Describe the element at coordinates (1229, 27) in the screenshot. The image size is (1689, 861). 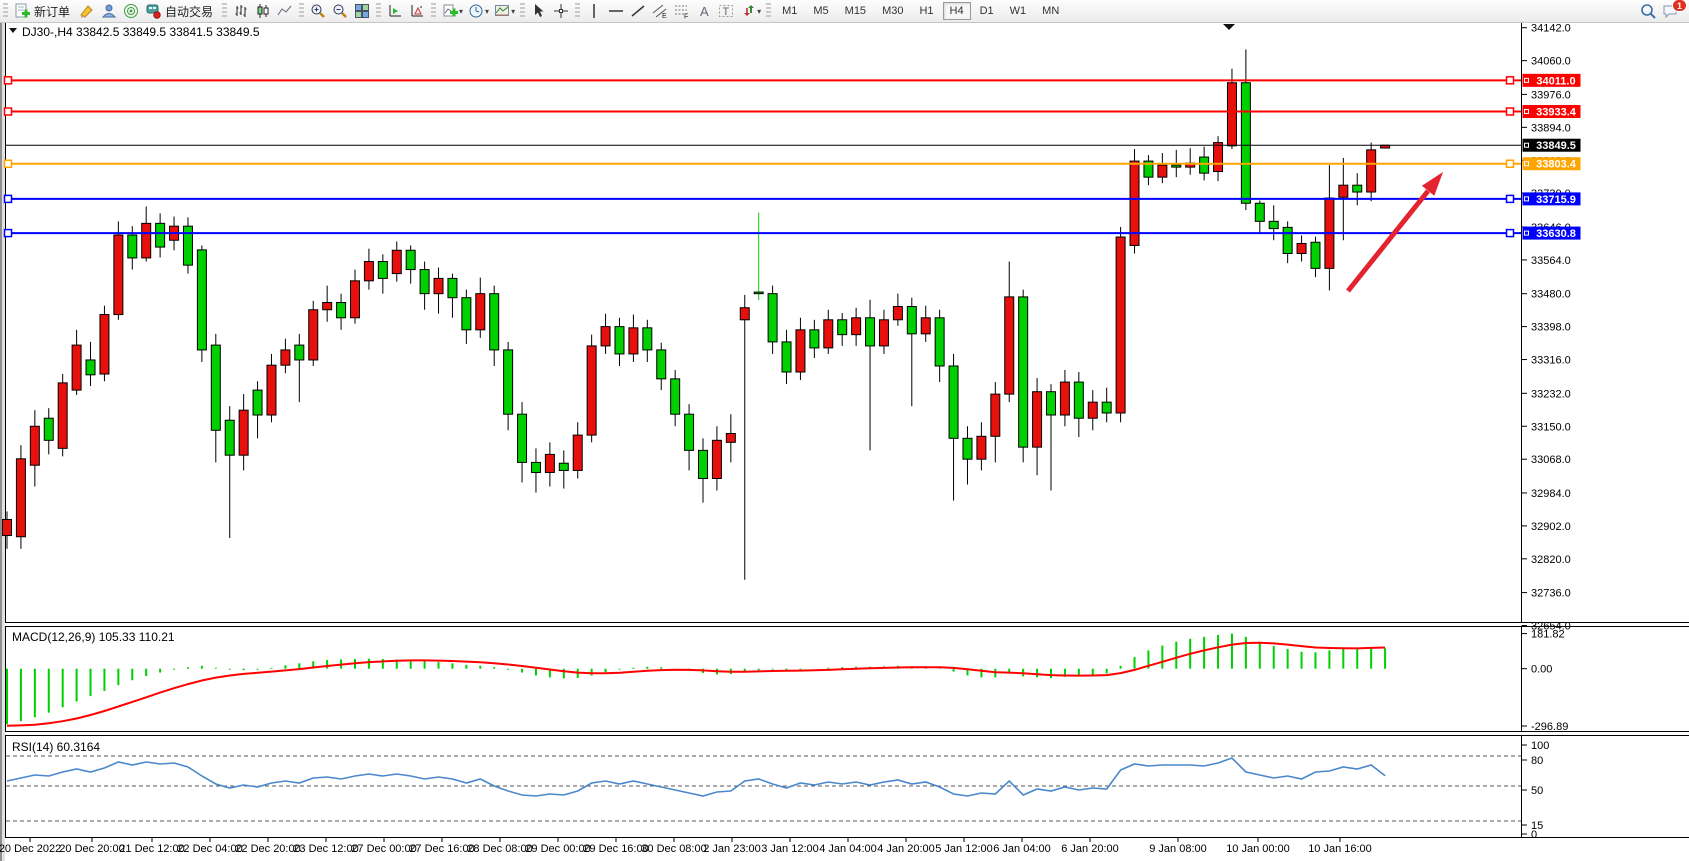
I see `chart-shift-marker` at that location.